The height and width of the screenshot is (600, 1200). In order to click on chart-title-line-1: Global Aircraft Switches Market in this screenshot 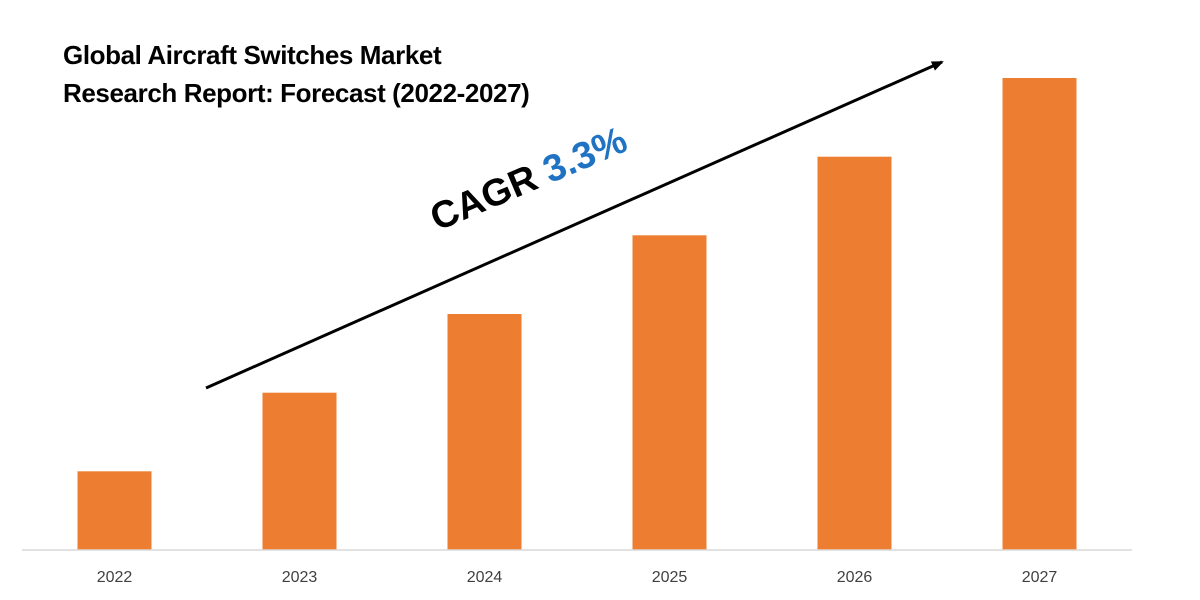, I will do `click(252, 55)`.